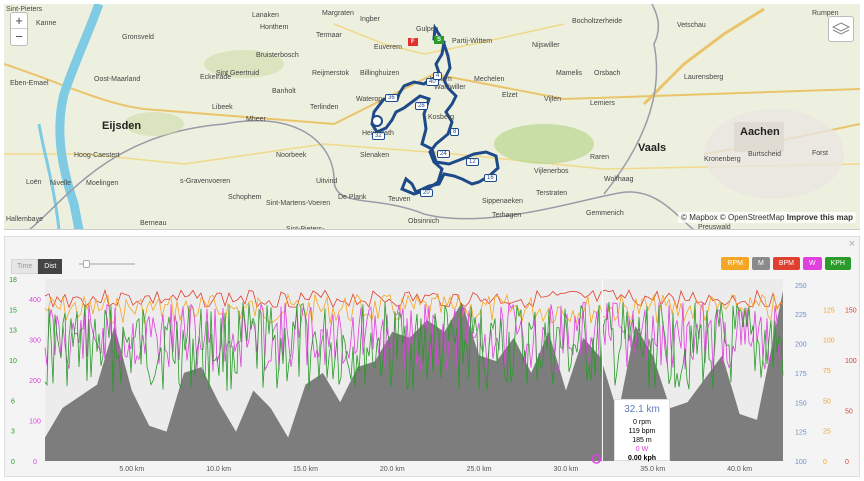  Describe the element at coordinates (330, 73) in the screenshot. I see `place-label: Reijmerstok` at that location.